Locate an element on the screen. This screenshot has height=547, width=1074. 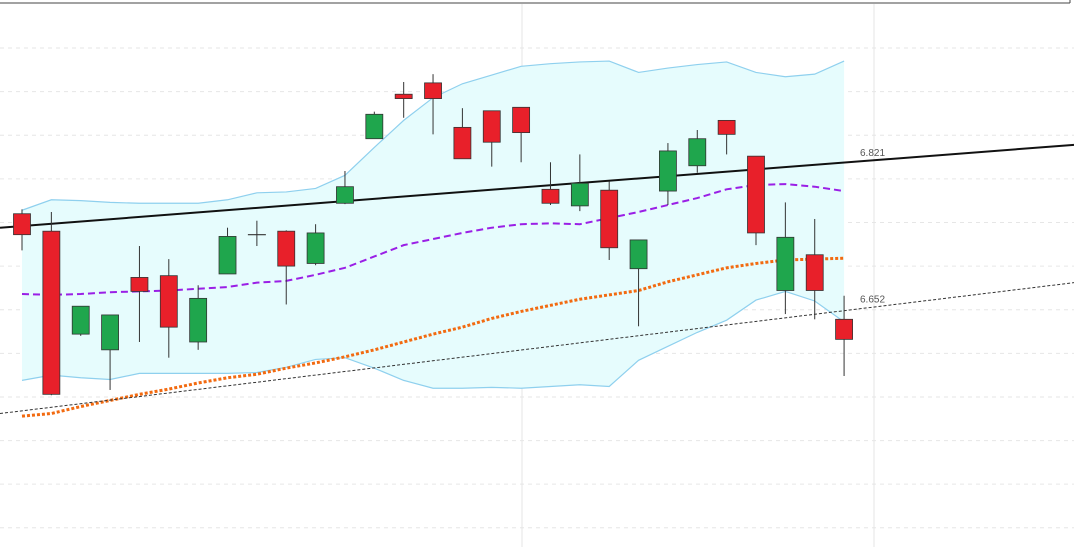
band-lower is located at coordinates (433, 339).